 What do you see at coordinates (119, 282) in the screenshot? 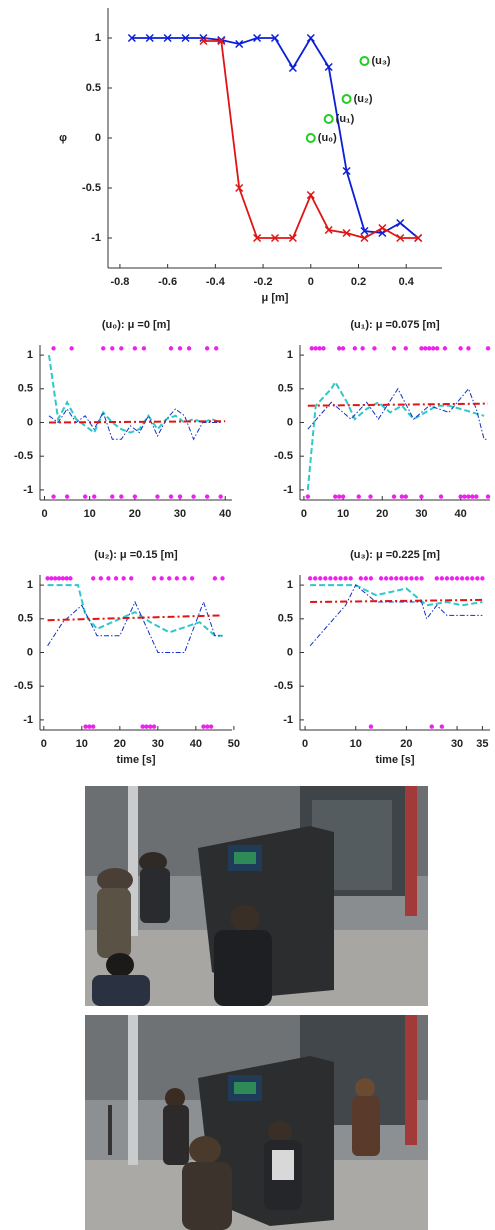
I see `x-tick-label: -0.8` at bounding box center [119, 282].